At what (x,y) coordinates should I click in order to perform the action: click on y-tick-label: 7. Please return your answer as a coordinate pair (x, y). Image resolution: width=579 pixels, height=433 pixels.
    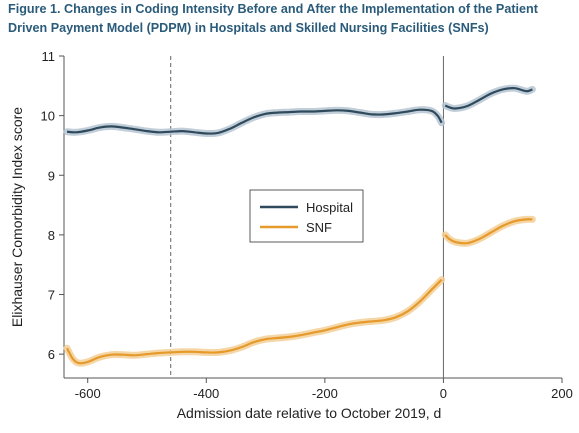
    Looking at the image, I should click on (51, 295).